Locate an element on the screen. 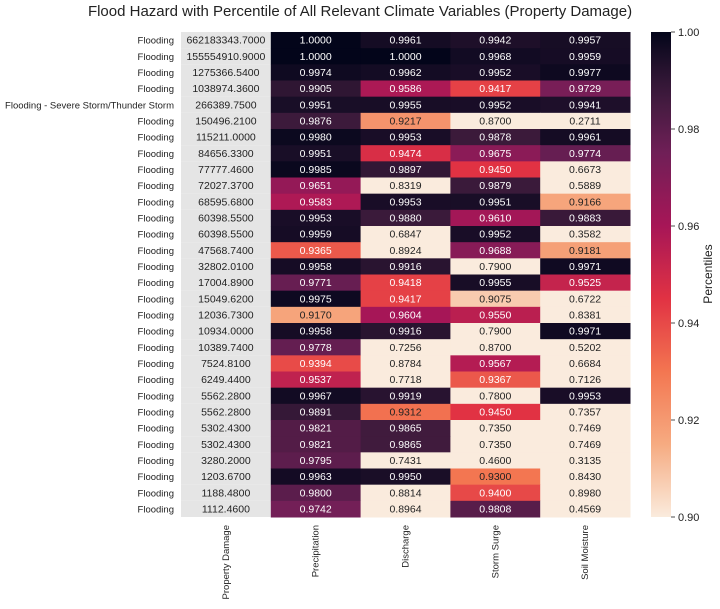 This screenshot has height=609, width=720. property-damage-label: 60398.5500 is located at coordinates (226, 219).